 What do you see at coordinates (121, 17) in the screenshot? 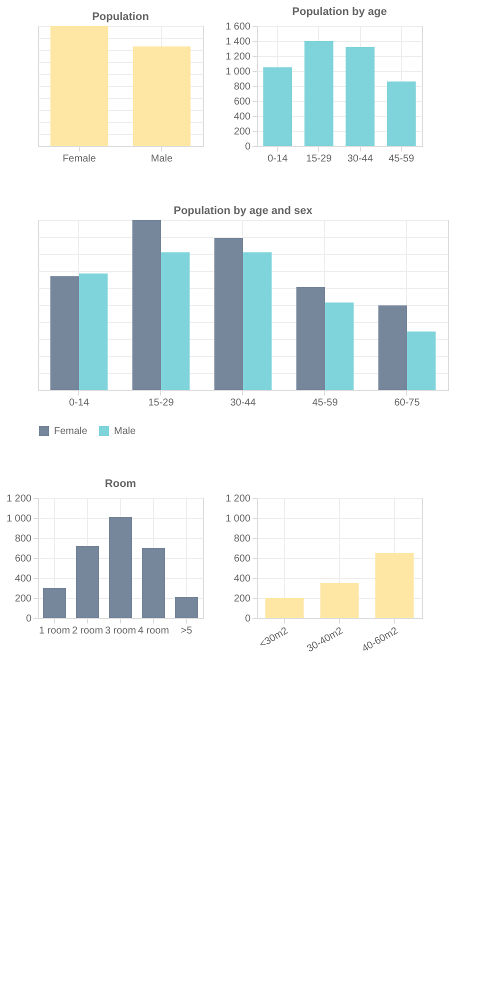
I see `chart-title: Population` at bounding box center [121, 17].